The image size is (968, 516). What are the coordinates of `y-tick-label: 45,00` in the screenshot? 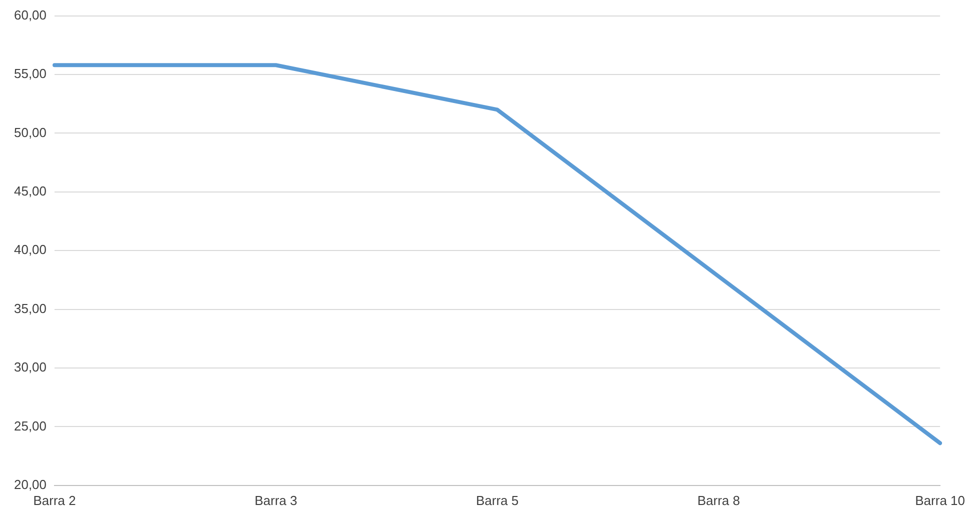 It's located at (30, 190).